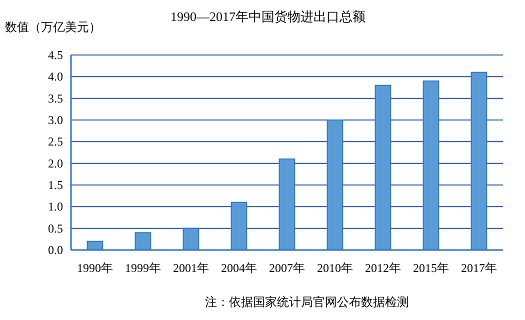 The width and height of the screenshot is (525, 320). Describe the element at coordinates (55, 141) in the screenshot. I see `y-tick-label: 2.5` at that location.